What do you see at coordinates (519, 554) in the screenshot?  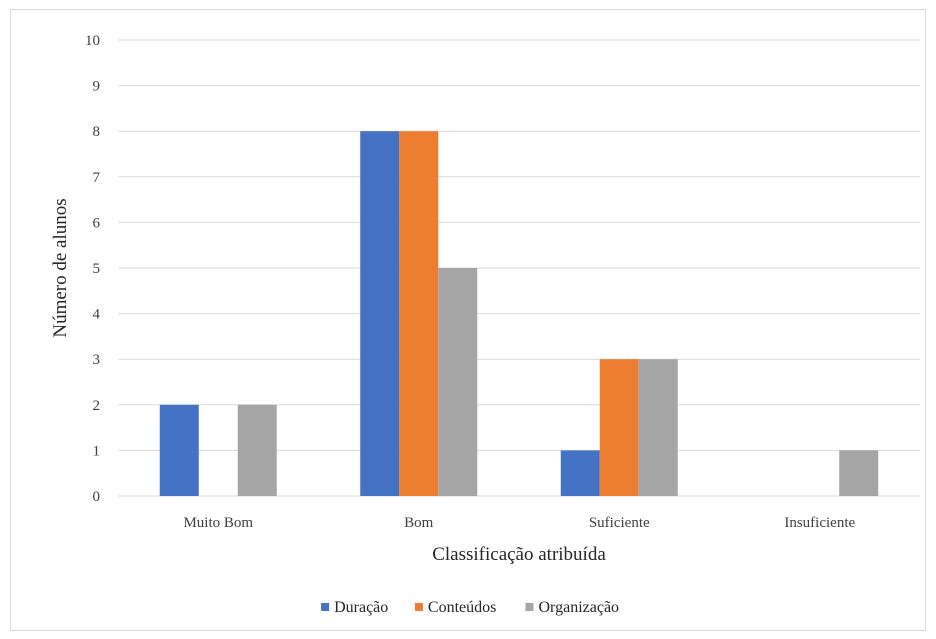 I see `x-axis-title: Classificação atribuída` at bounding box center [519, 554].